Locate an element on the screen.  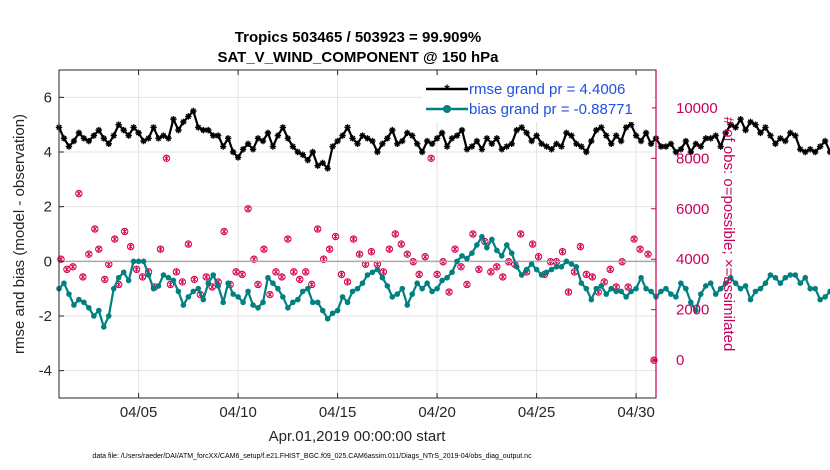
legend-rmse-marker: * is located at coordinates (447, 89).